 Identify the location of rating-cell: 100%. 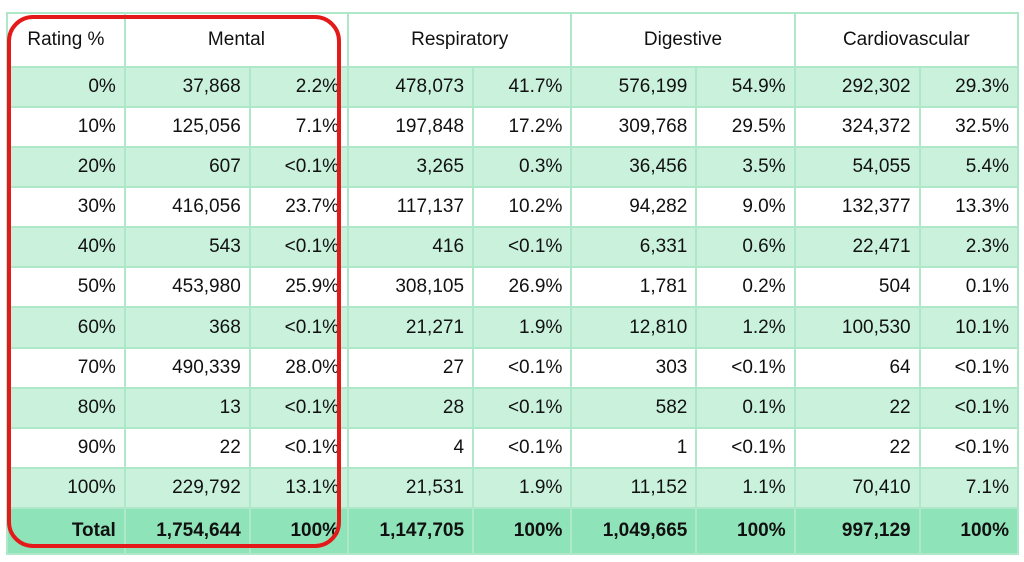
(66, 487).